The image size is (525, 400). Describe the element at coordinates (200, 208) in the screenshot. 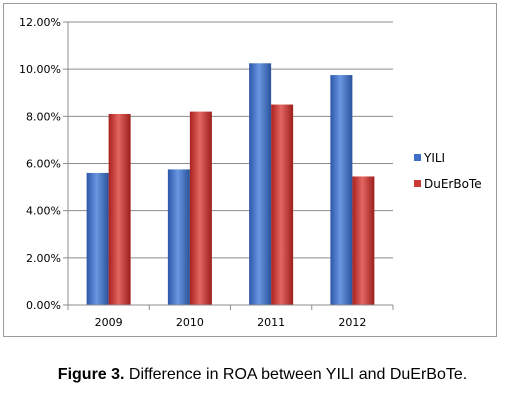

I see `bar-duerbote-2010` at that location.